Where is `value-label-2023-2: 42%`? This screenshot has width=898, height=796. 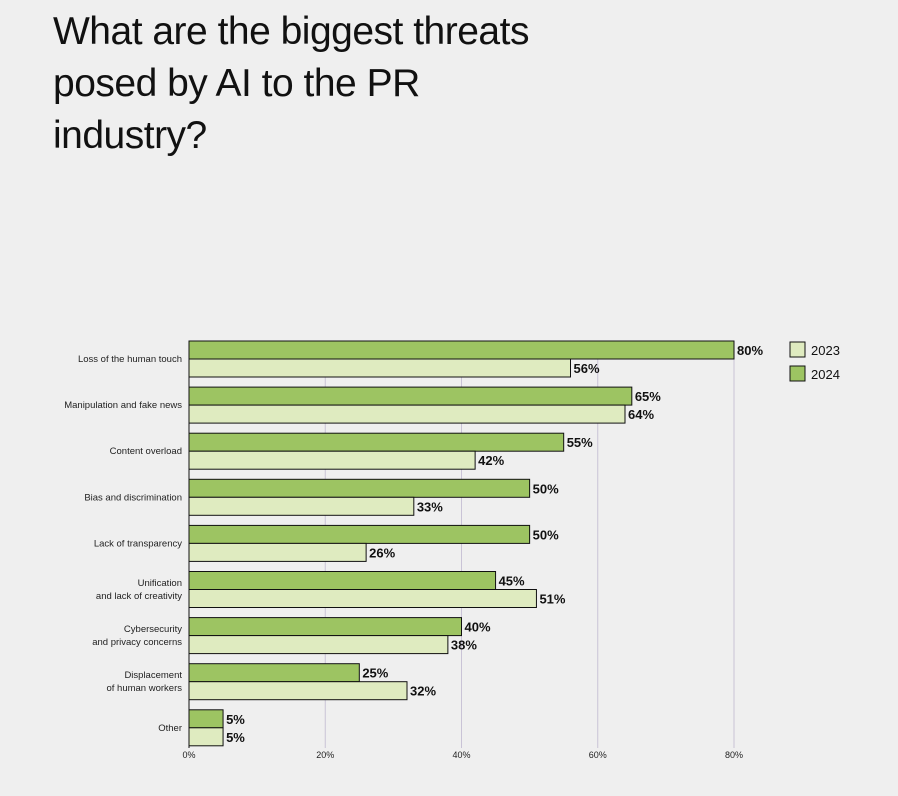 value-label-2023-2: 42% is located at coordinates (491, 460).